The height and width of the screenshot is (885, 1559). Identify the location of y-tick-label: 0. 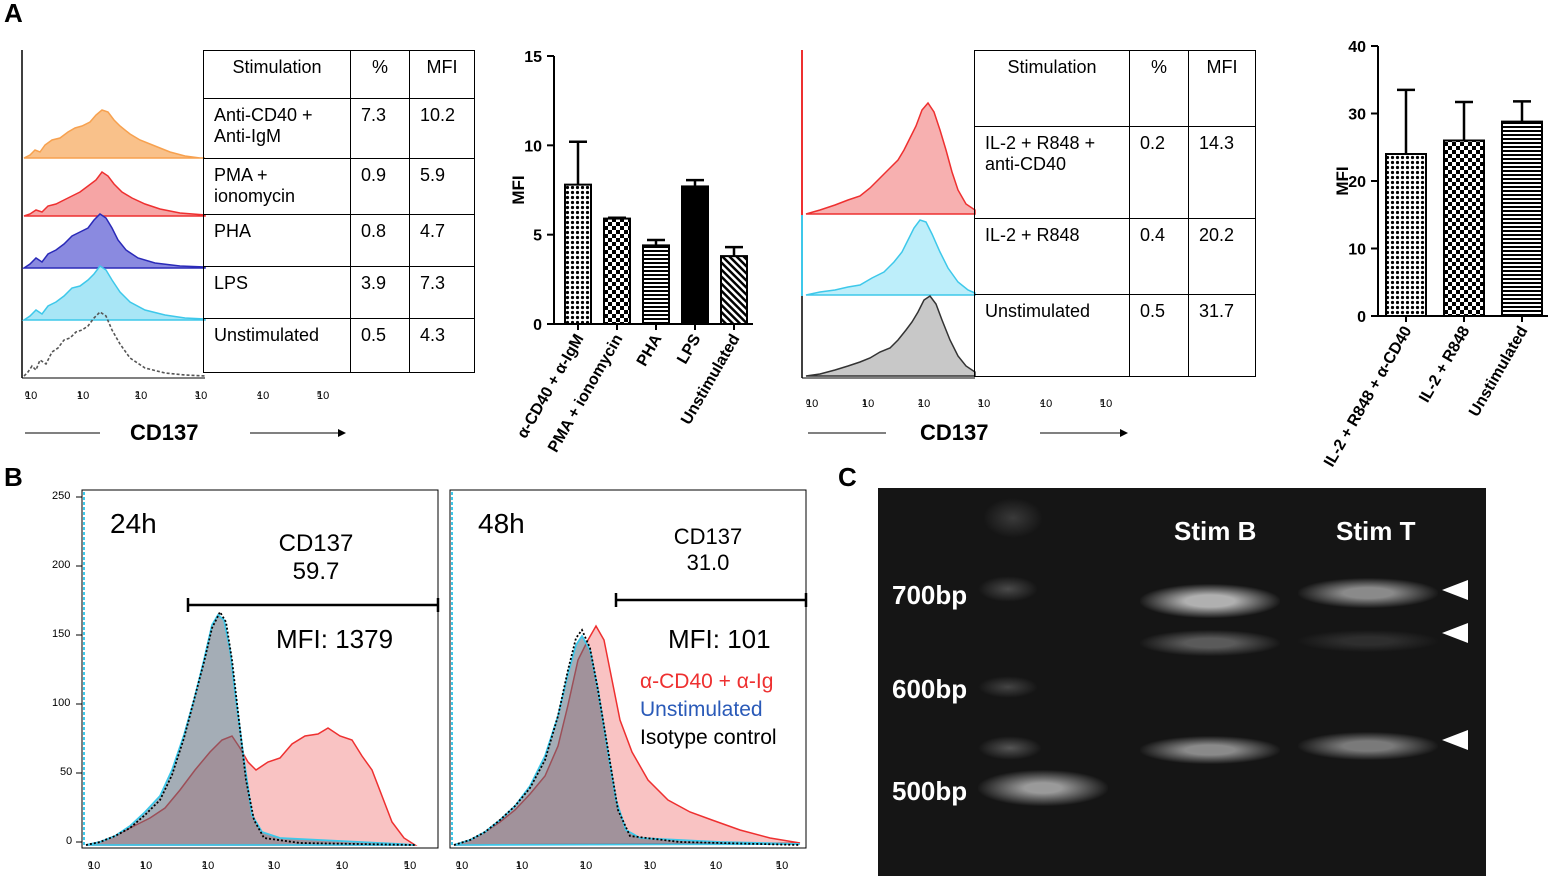
(1361, 317).